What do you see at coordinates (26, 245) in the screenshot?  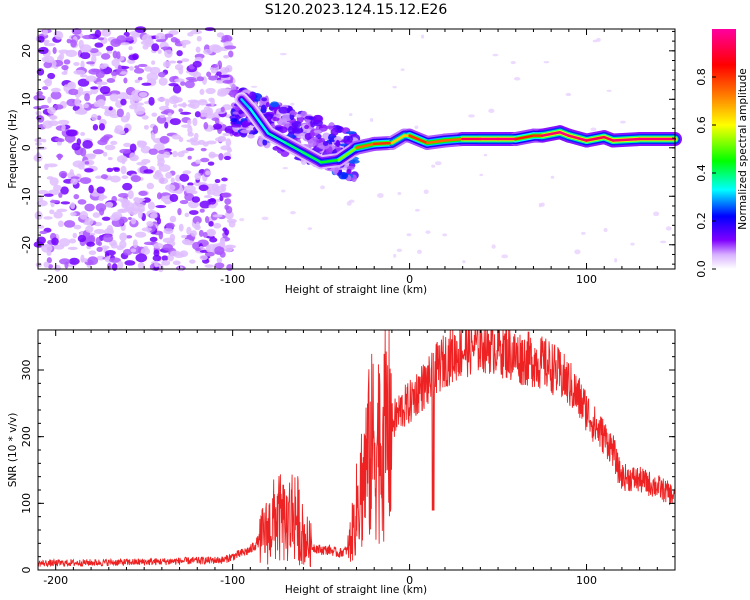 I see `y-tick-label: -20` at bounding box center [26, 245].